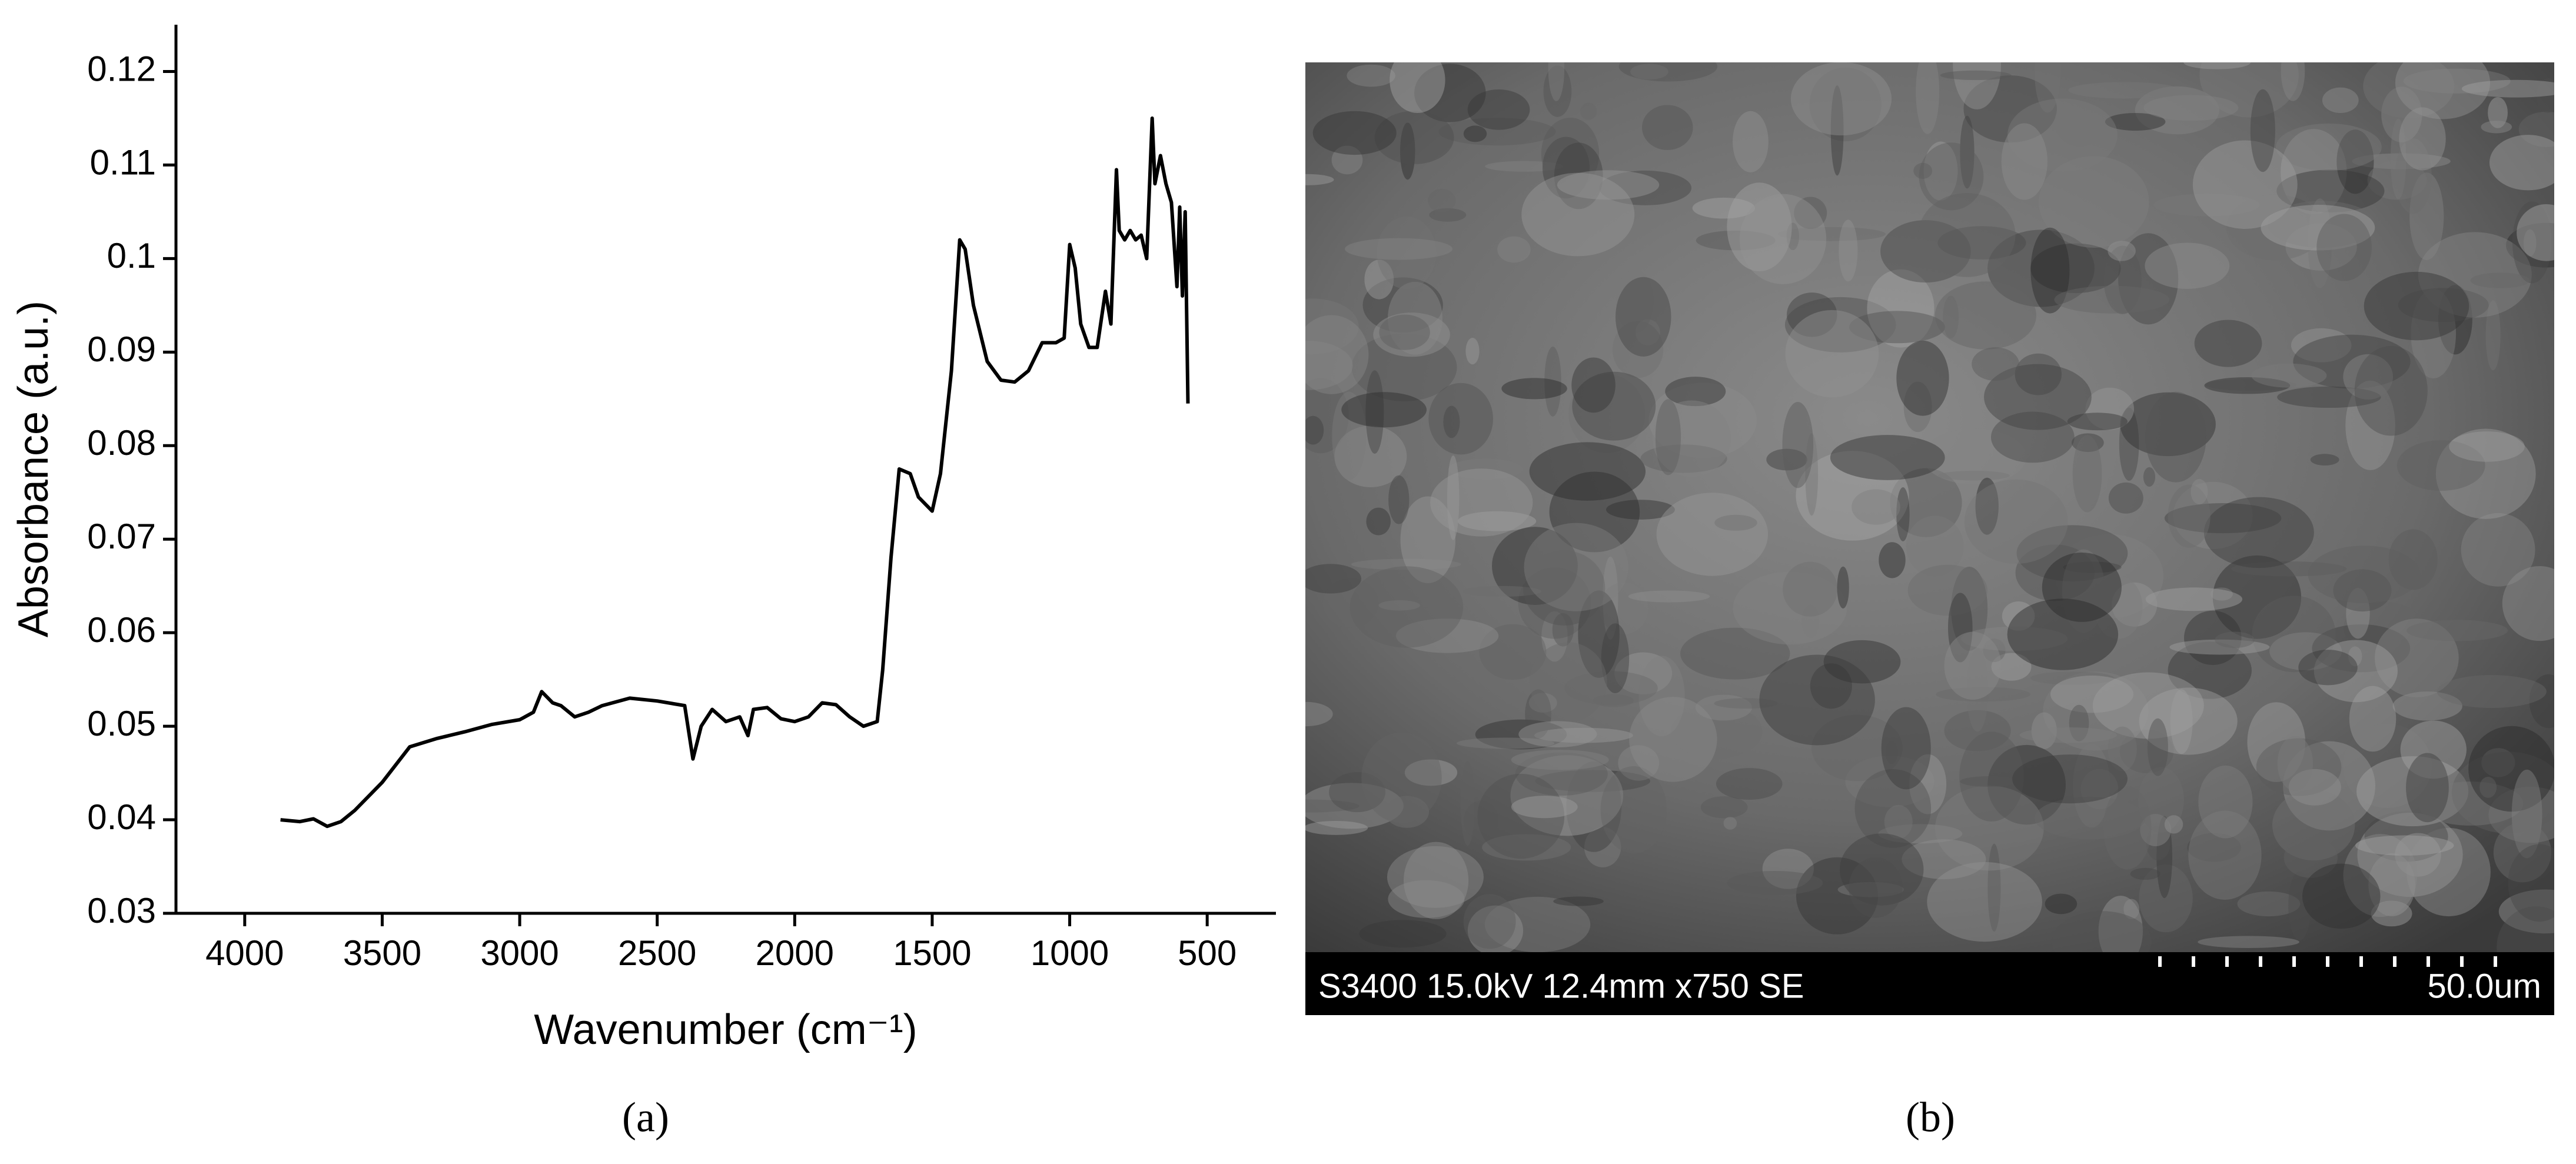 Image resolution: width=2576 pixels, height=1164 pixels. What do you see at coordinates (123, 162) in the screenshot?
I see `y-tick-label: 0.11` at bounding box center [123, 162].